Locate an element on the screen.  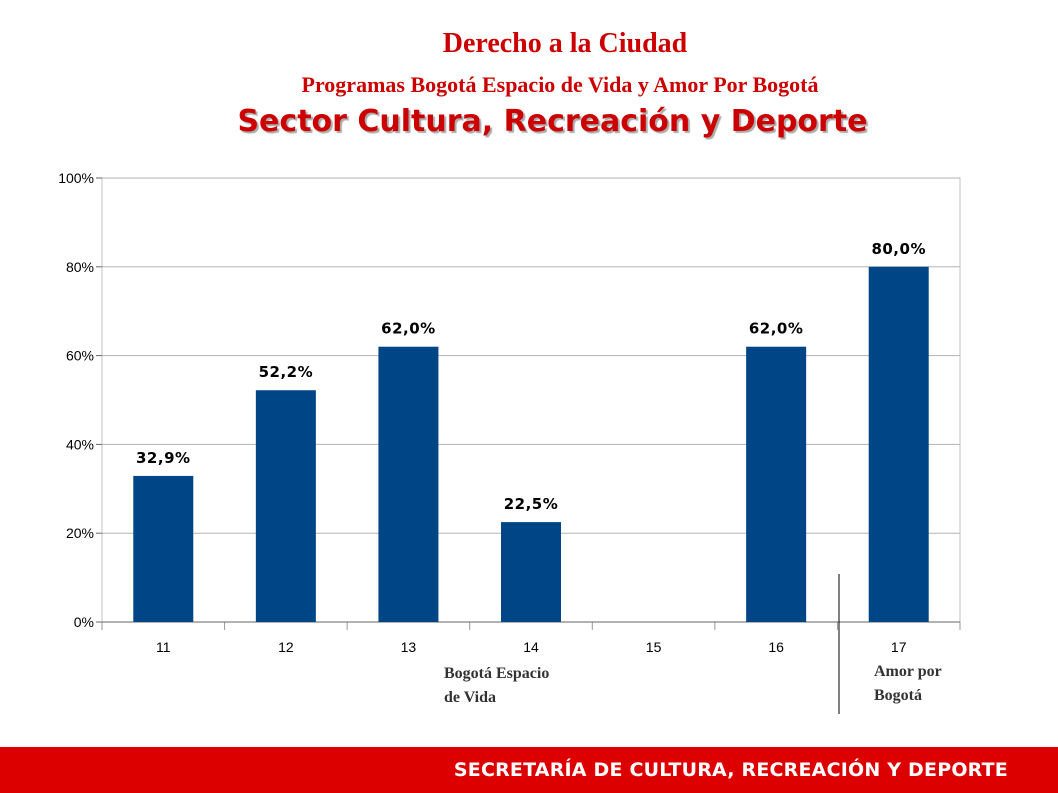
sector-title: Sector Cultura, Recreación y Deporte is located at coordinates (552, 121).